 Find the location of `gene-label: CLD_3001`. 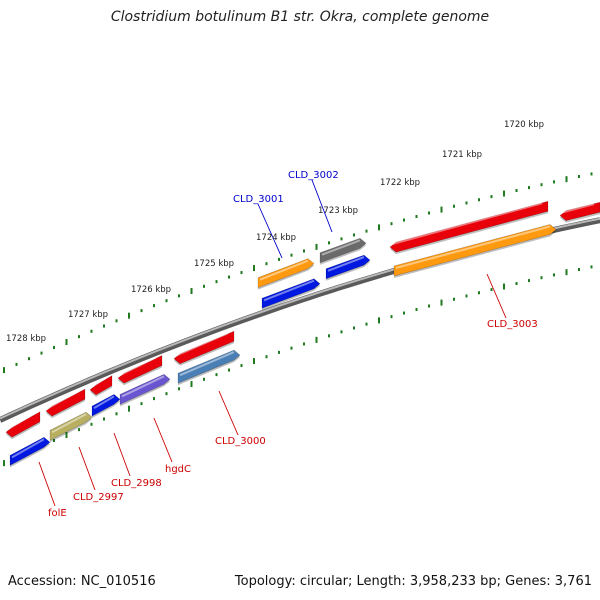

gene-label: CLD_3001 is located at coordinates (258, 199).